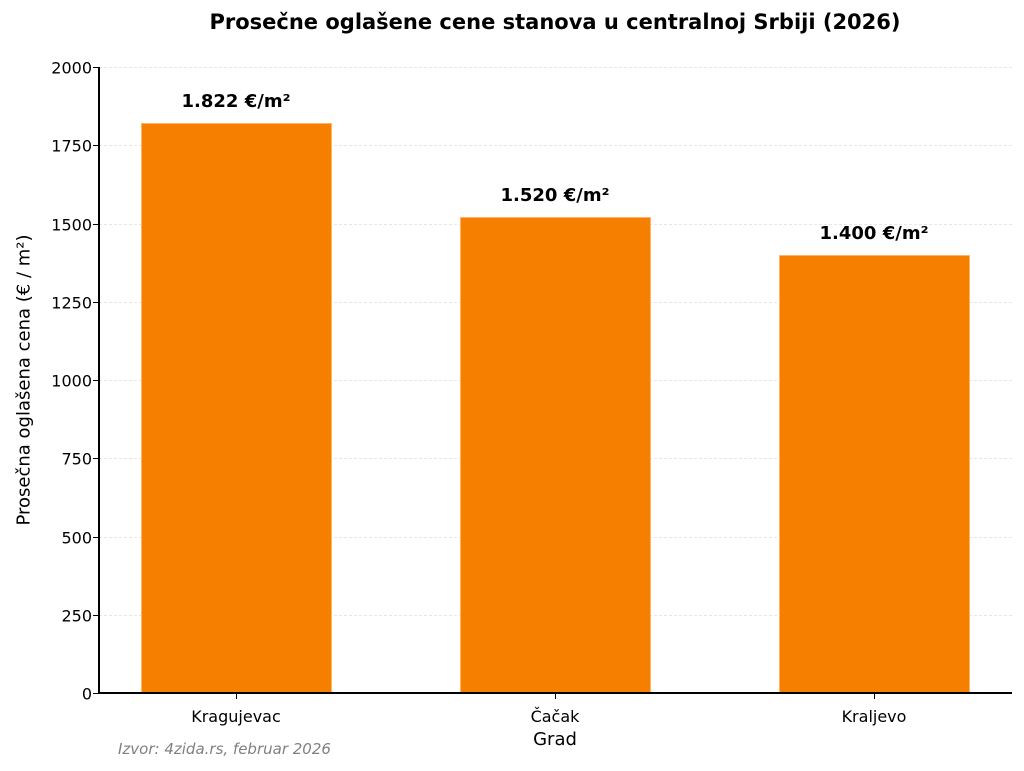 Image resolution: width=1024 pixels, height=771 pixels. What do you see at coordinates (76, 459) in the screenshot?
I see `y-tick-label: 750` at bounding box center [76, 459].